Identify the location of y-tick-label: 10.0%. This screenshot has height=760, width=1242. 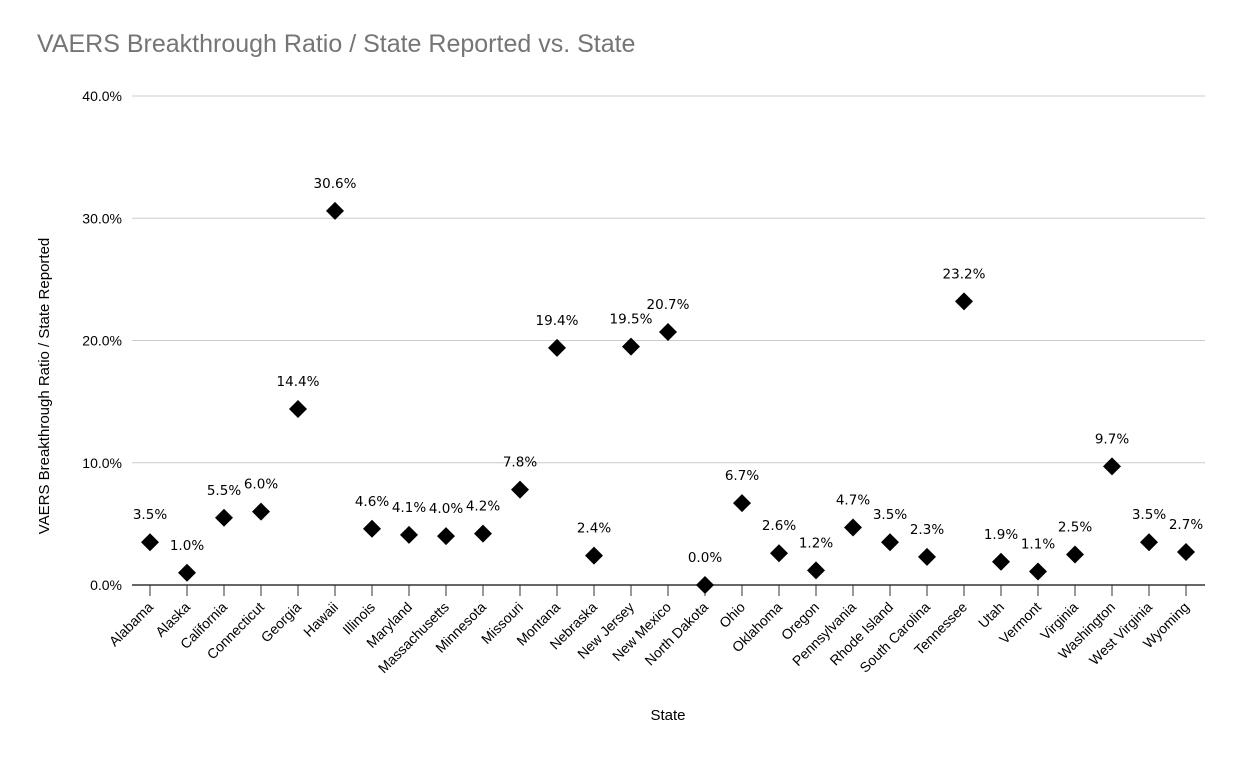
(102, 463).